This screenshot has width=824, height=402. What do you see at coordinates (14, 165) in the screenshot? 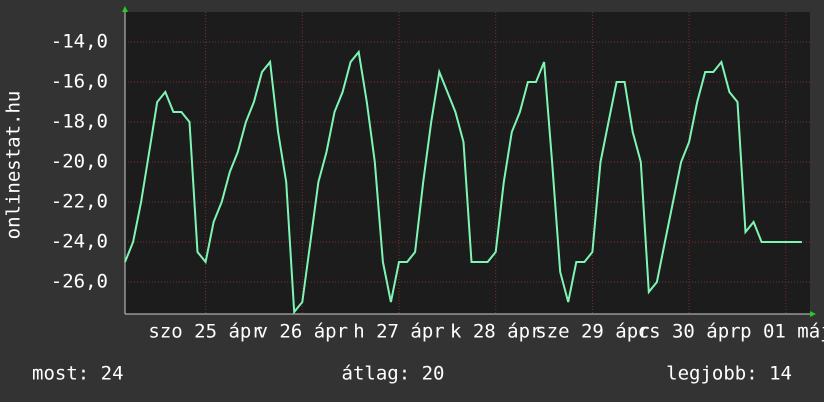
I see `y-axis-label: onlinestat.hu` at bounding box center [14, 165].